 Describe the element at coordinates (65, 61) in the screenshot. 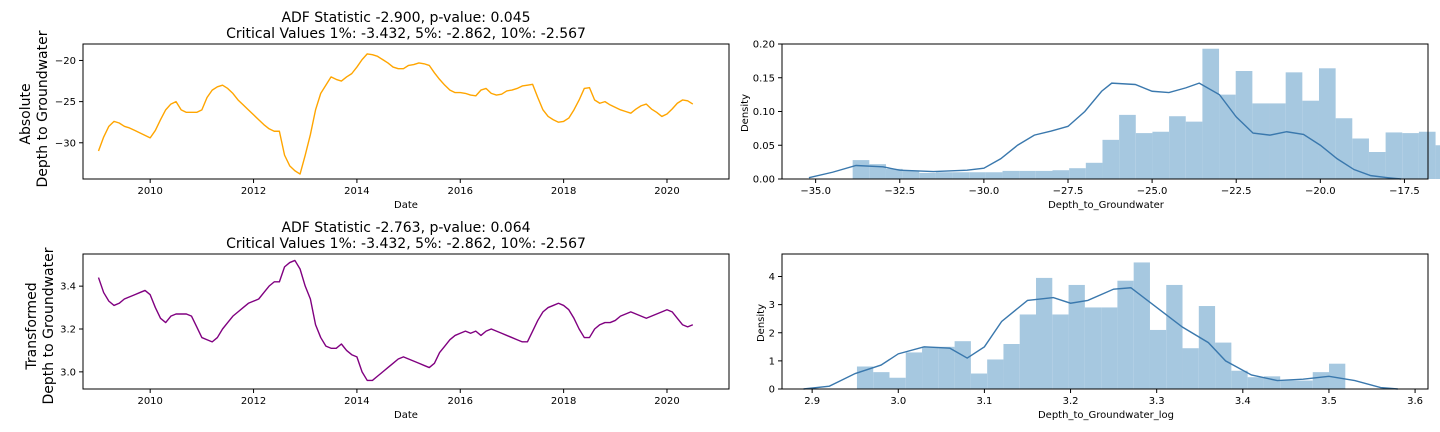

I see `absolute-ytick-label: −20` at that location.